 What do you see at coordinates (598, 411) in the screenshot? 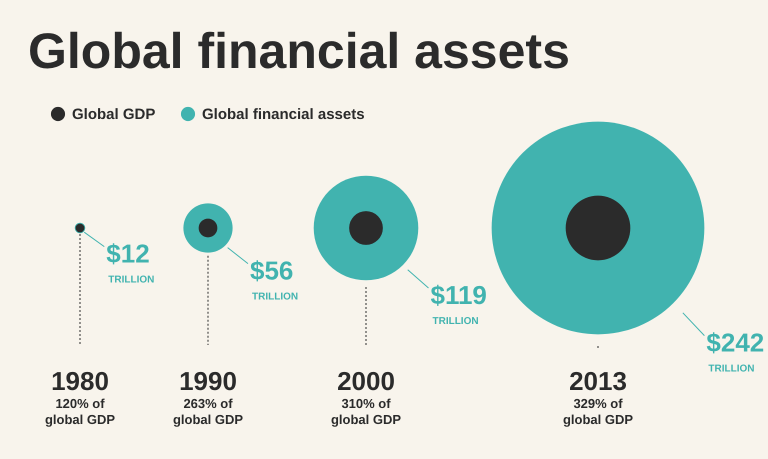
I see `data-label: 329% of global GDP` at bounding box center [598, 411].